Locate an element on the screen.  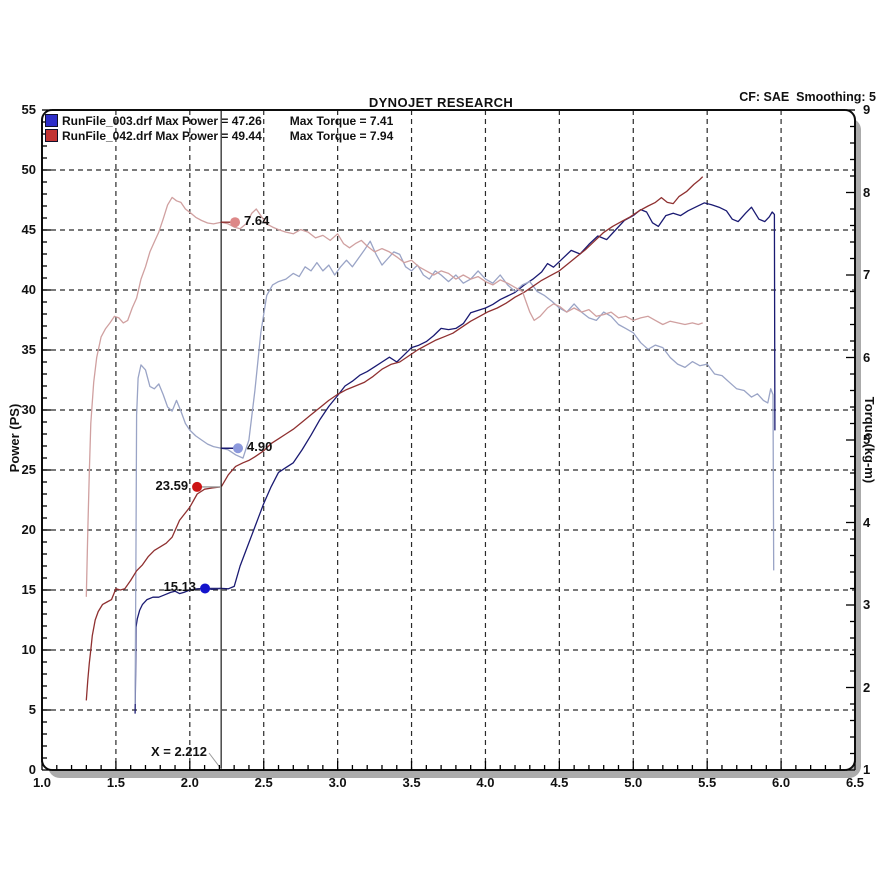
legend-max-torque: Max Torque = 7.94 is located at coordinates (341, 135).